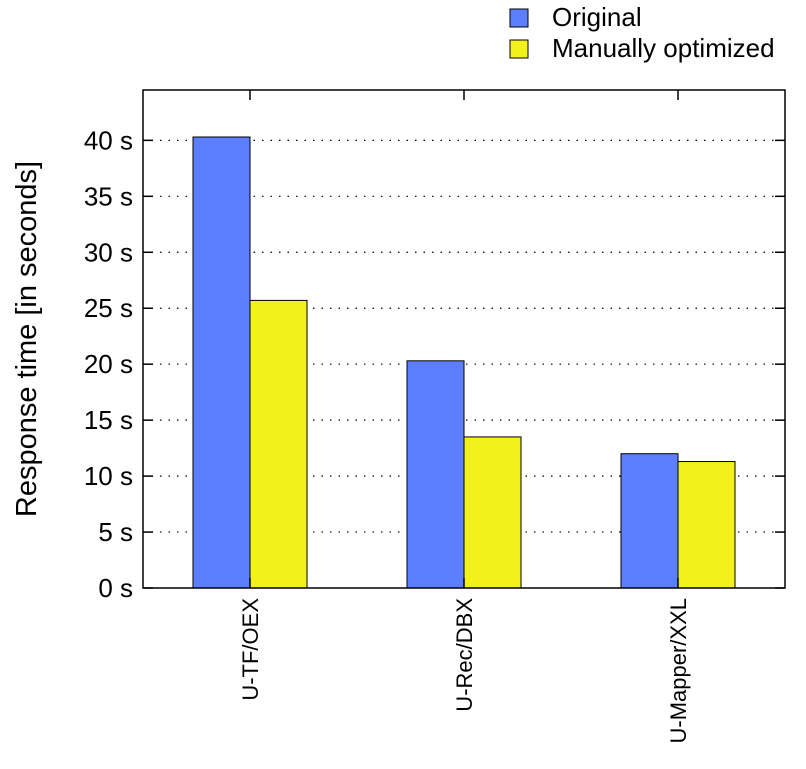 This screenshot has height=769, width=806. Describe the element at coordinates (250, 649) in the screenshot. I see `x-tick-label: U-TF/OEX` at that location.